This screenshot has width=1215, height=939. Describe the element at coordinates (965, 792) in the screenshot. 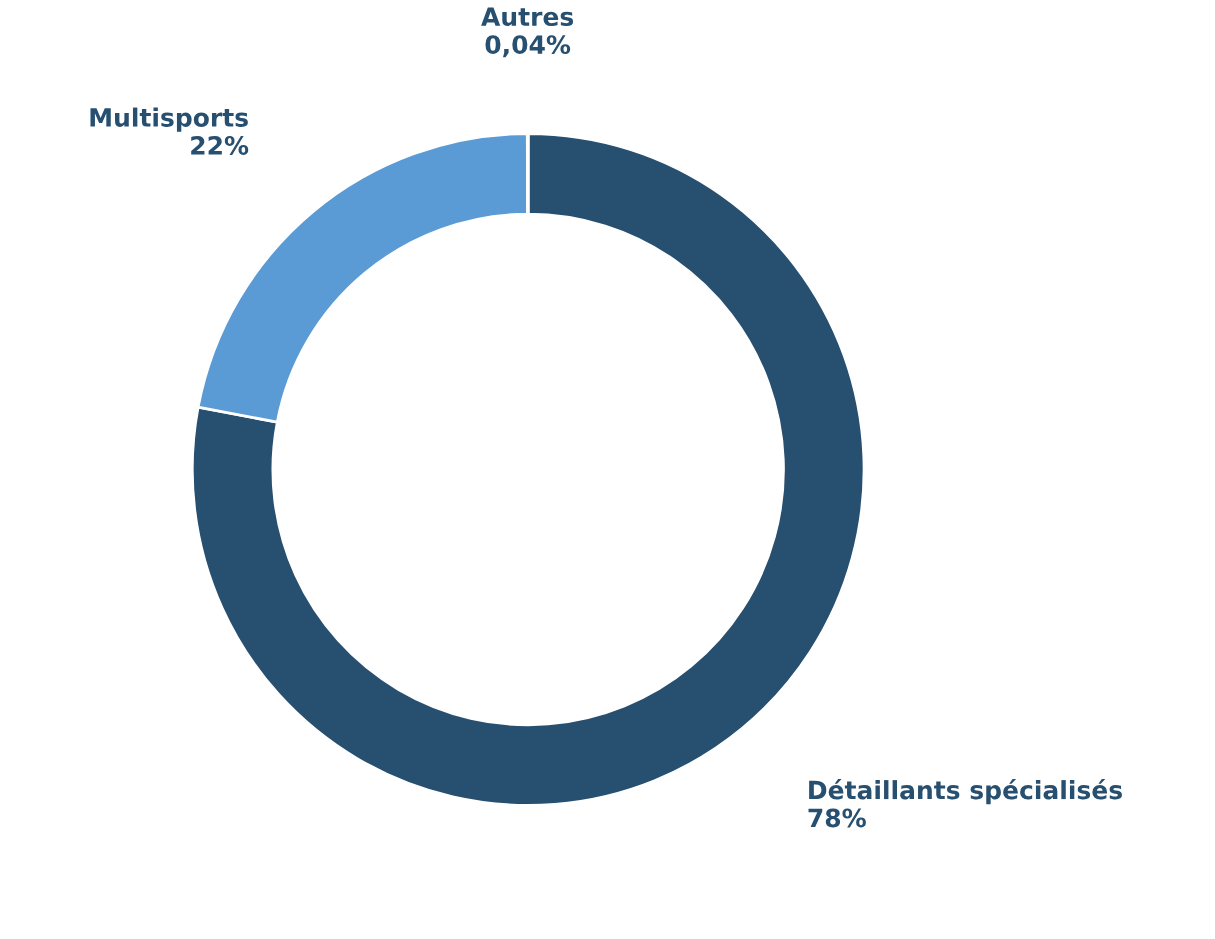

I see `slice-label: Détaillants spécialisés` at that location.